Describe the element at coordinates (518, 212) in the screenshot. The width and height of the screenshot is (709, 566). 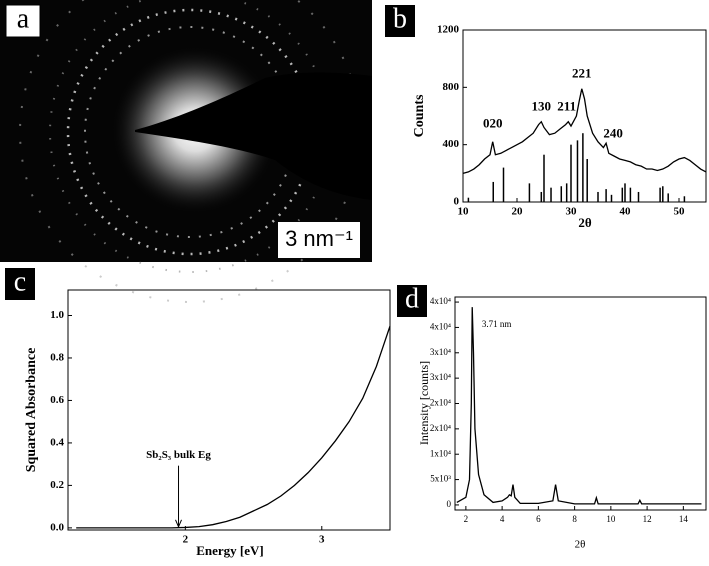
I see `x-tick-label: 20` at that location.